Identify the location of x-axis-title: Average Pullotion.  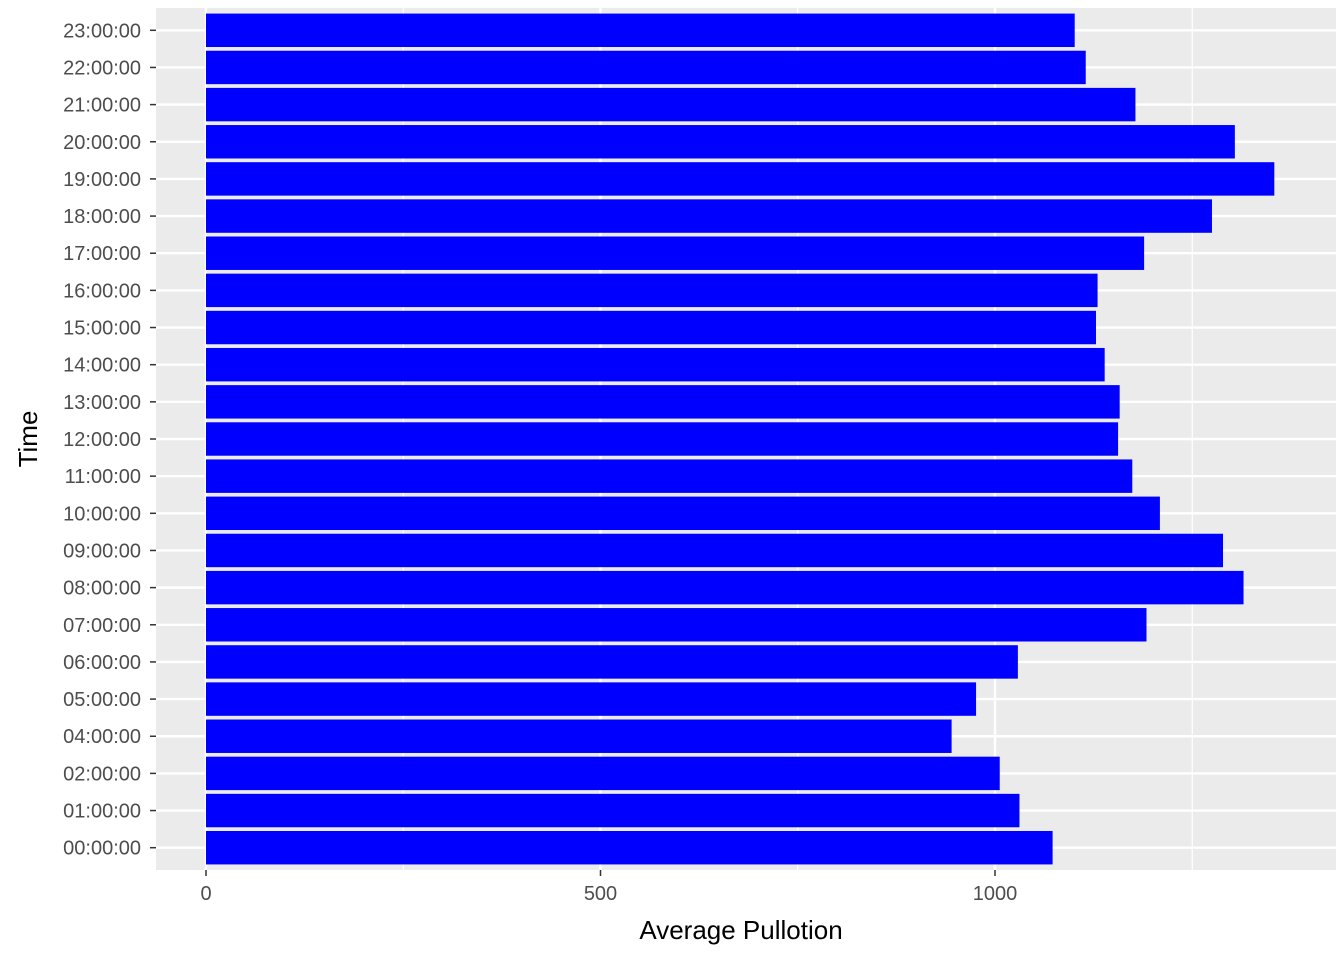
(740, 930).